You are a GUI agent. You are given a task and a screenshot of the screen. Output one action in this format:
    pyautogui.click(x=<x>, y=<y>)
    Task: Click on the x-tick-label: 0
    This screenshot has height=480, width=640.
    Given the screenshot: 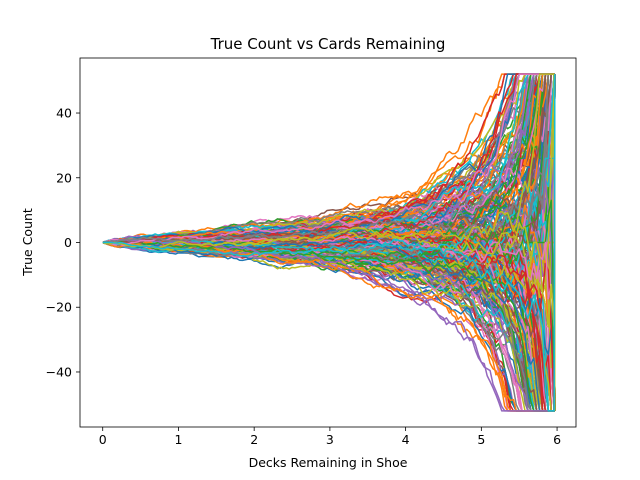 What is the action you would take?
    pyautogui.click(x=103, y=439)
    